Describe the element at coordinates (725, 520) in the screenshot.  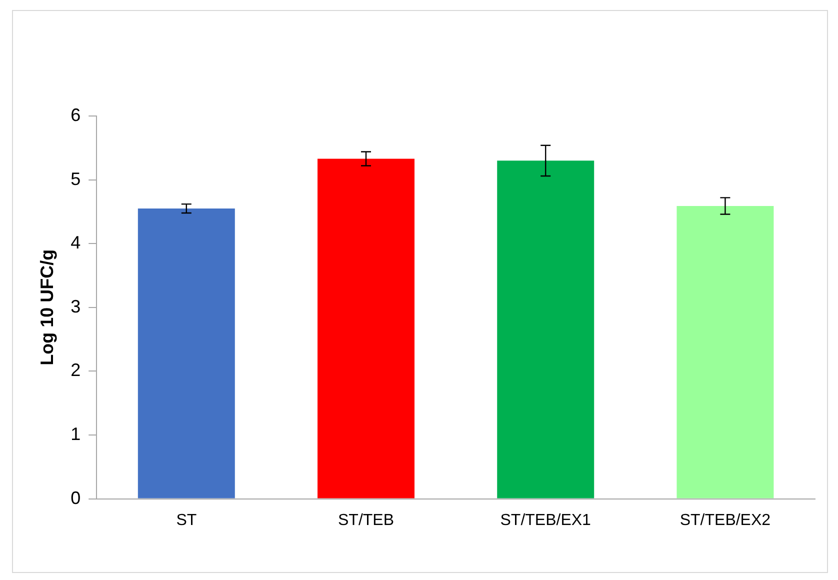
I see `x-tick-label: ST/TEB/EX2` at that location.